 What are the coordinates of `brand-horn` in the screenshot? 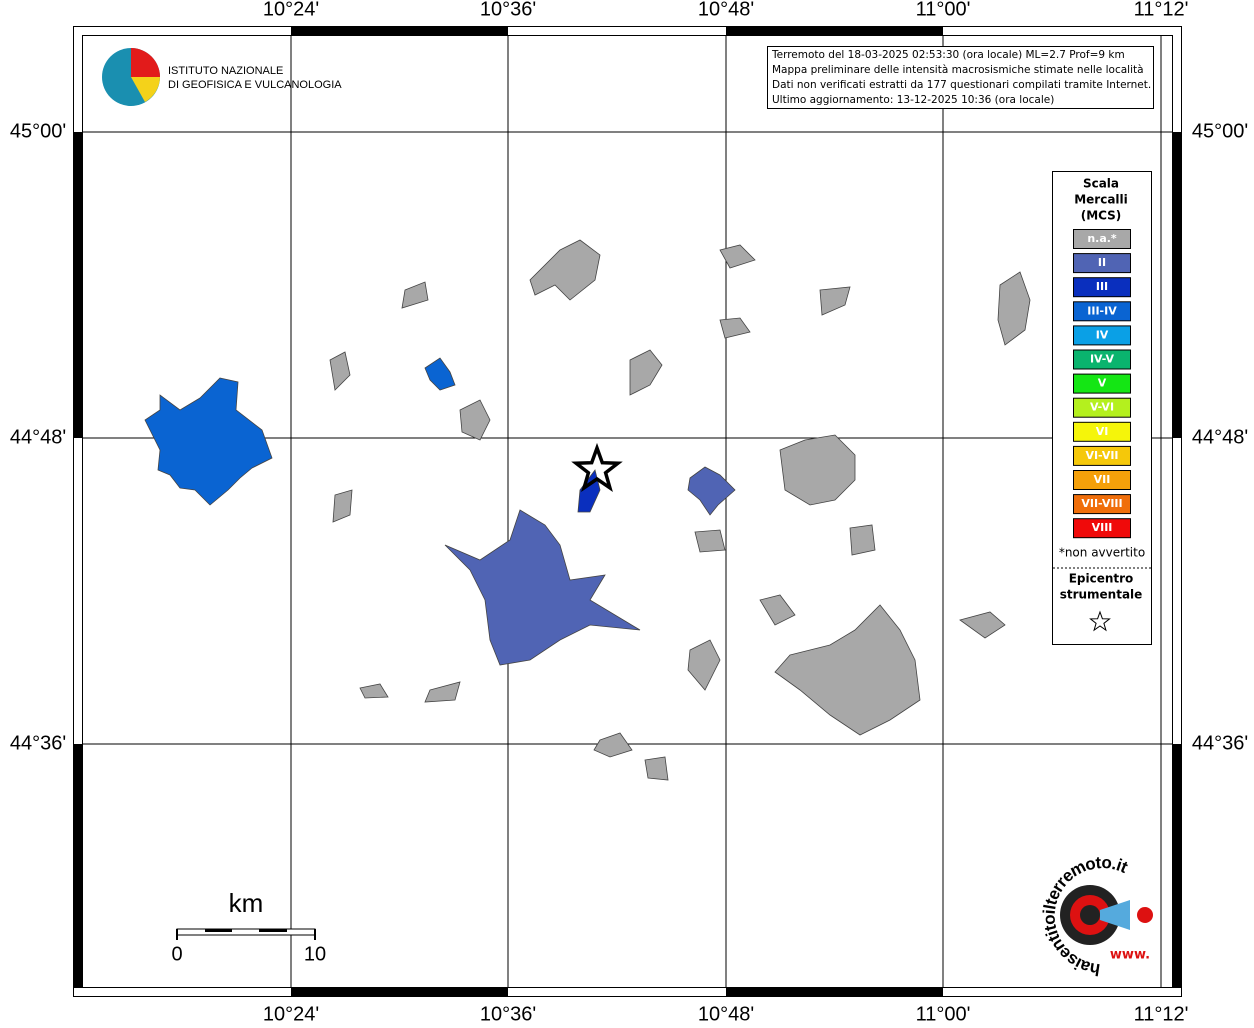 It's located at (1115, 915).